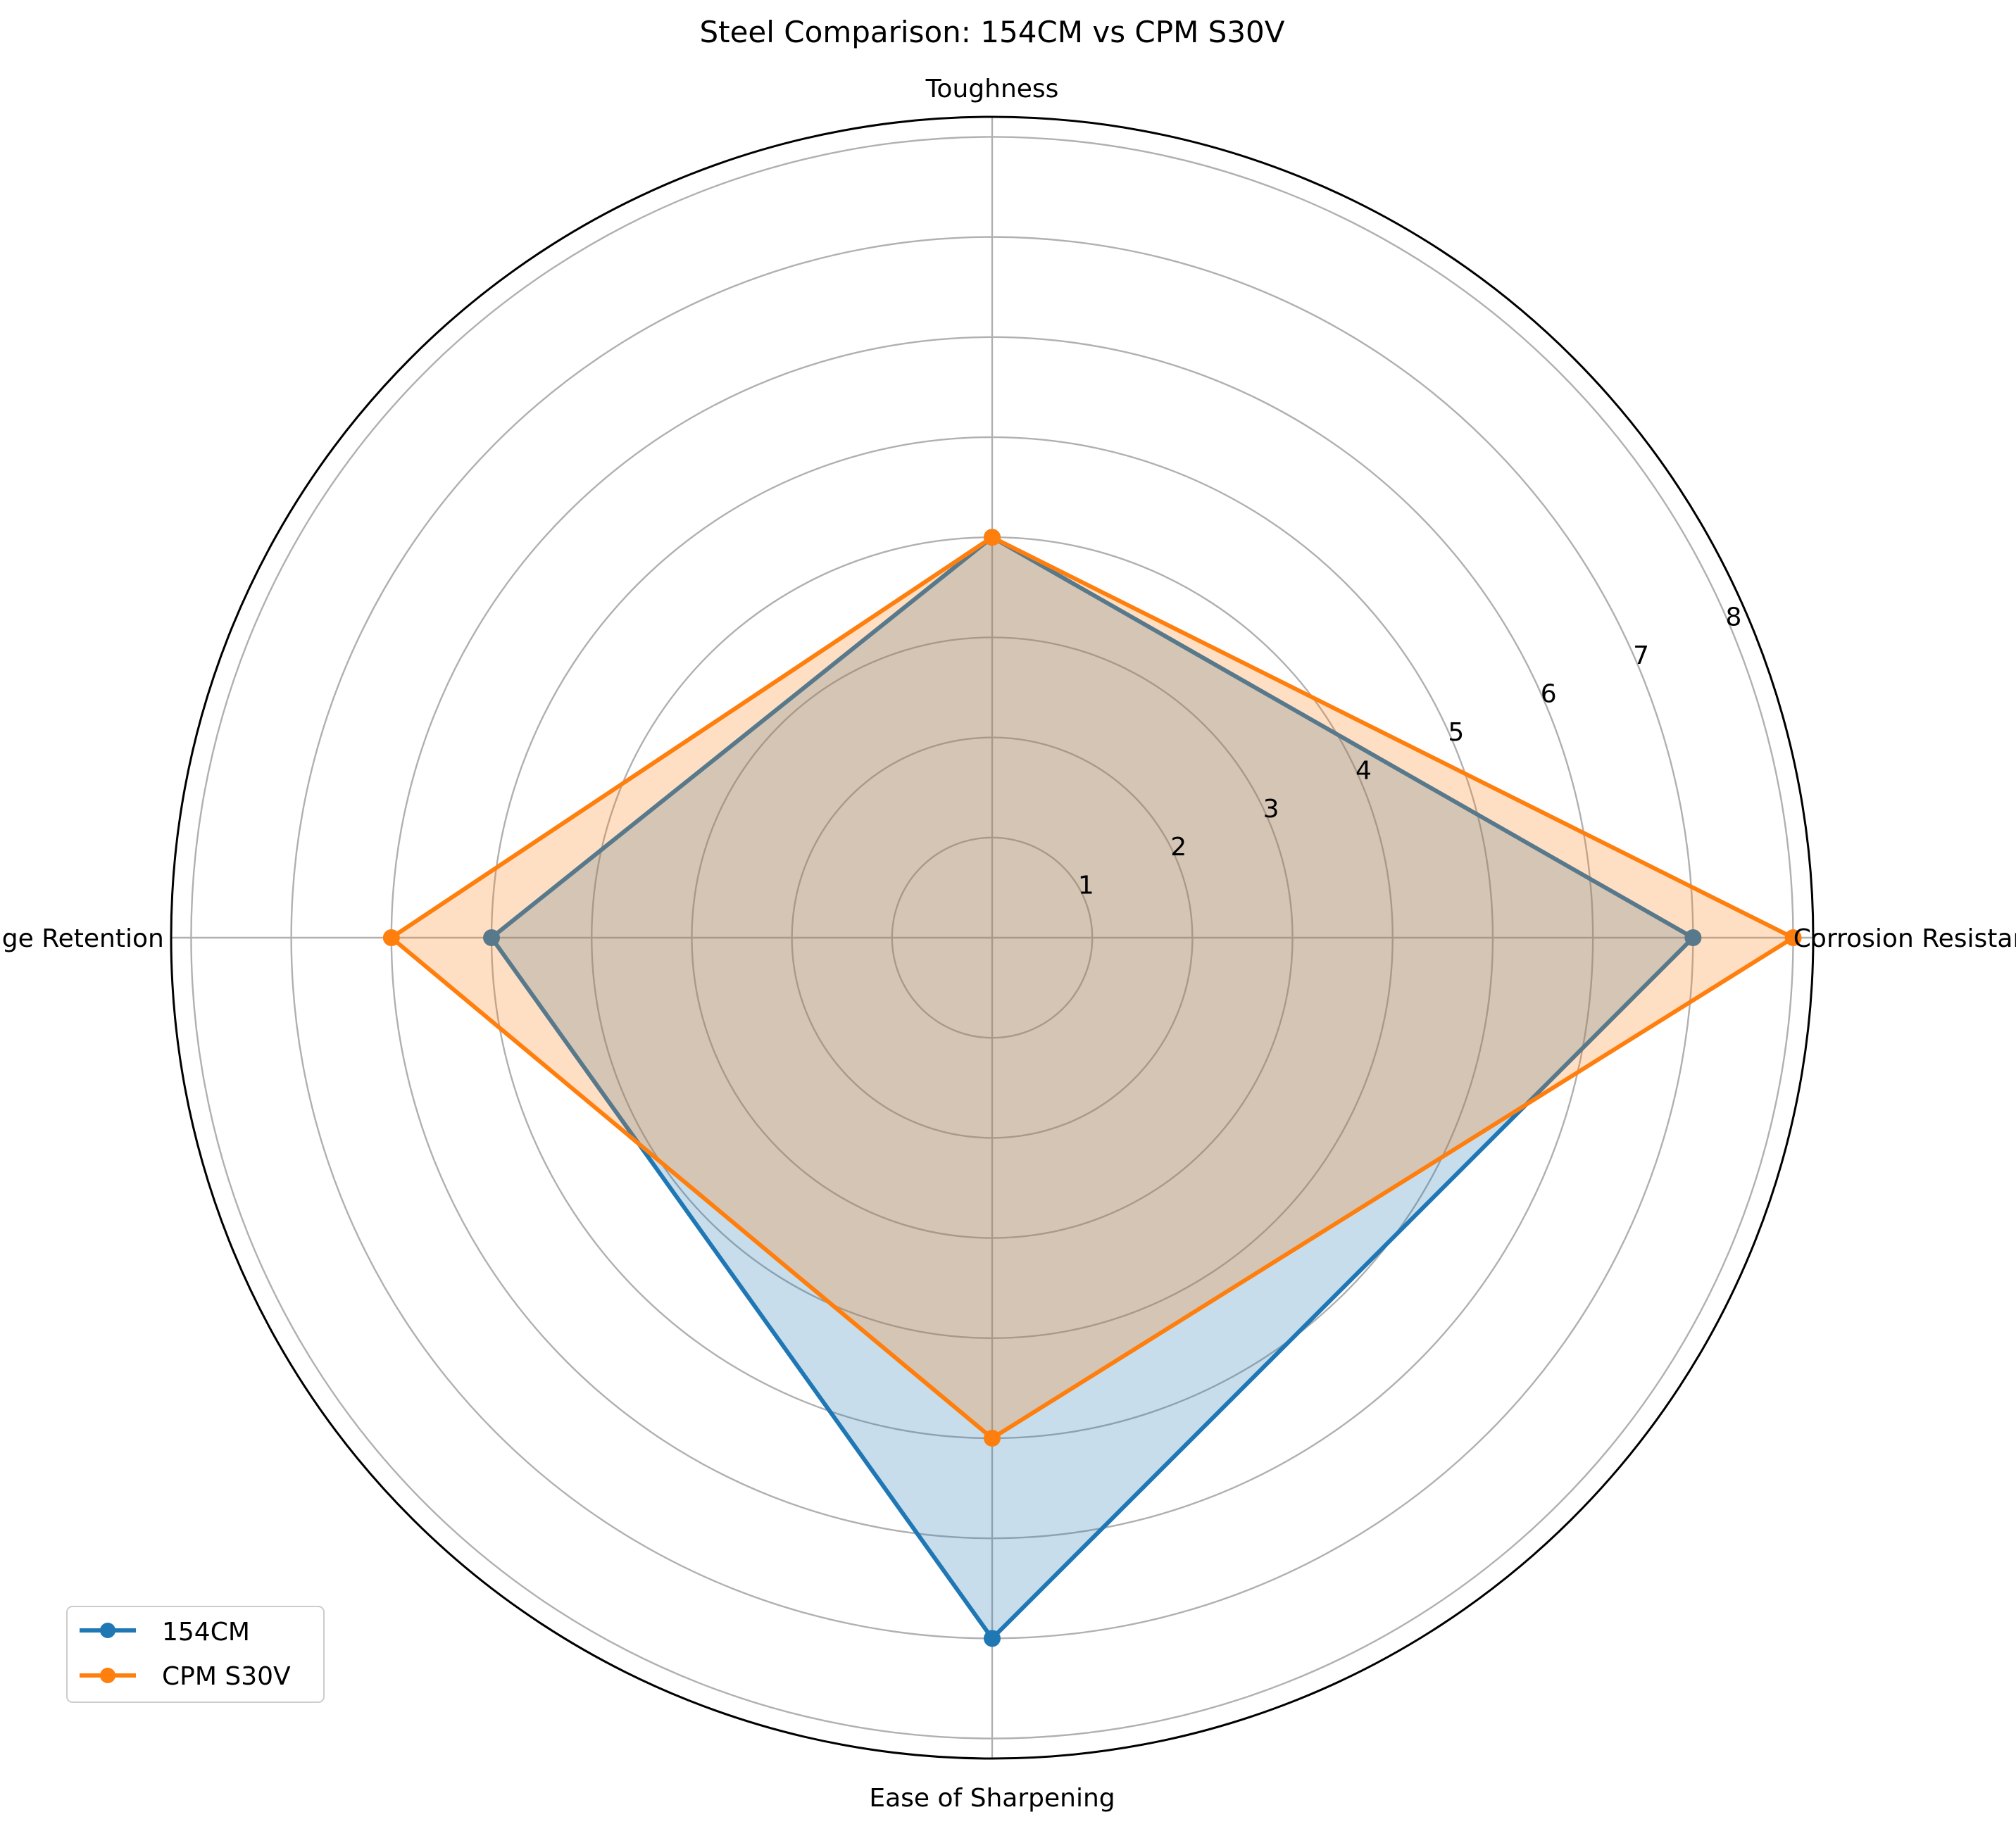  What do you see at coordinates (226, 1676) in the screenshot?
I see `legend-label-cpm-s30v: CPM S30V` at bounding box center [226, 1676].